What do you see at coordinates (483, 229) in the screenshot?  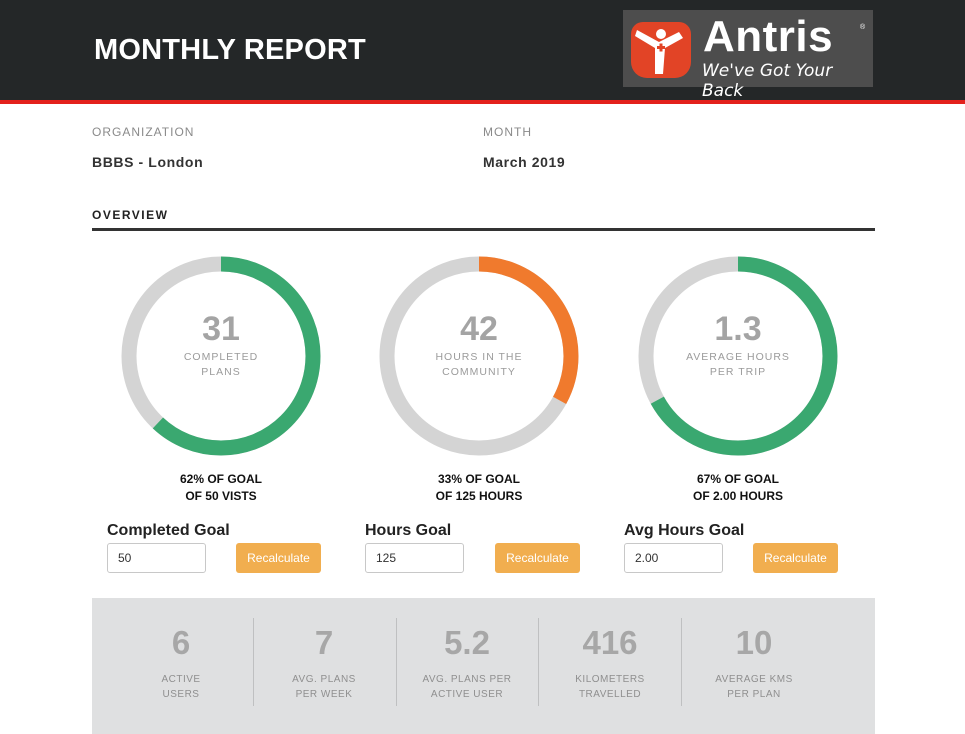 I see `overview-divider` at bounding box center [483, 229].